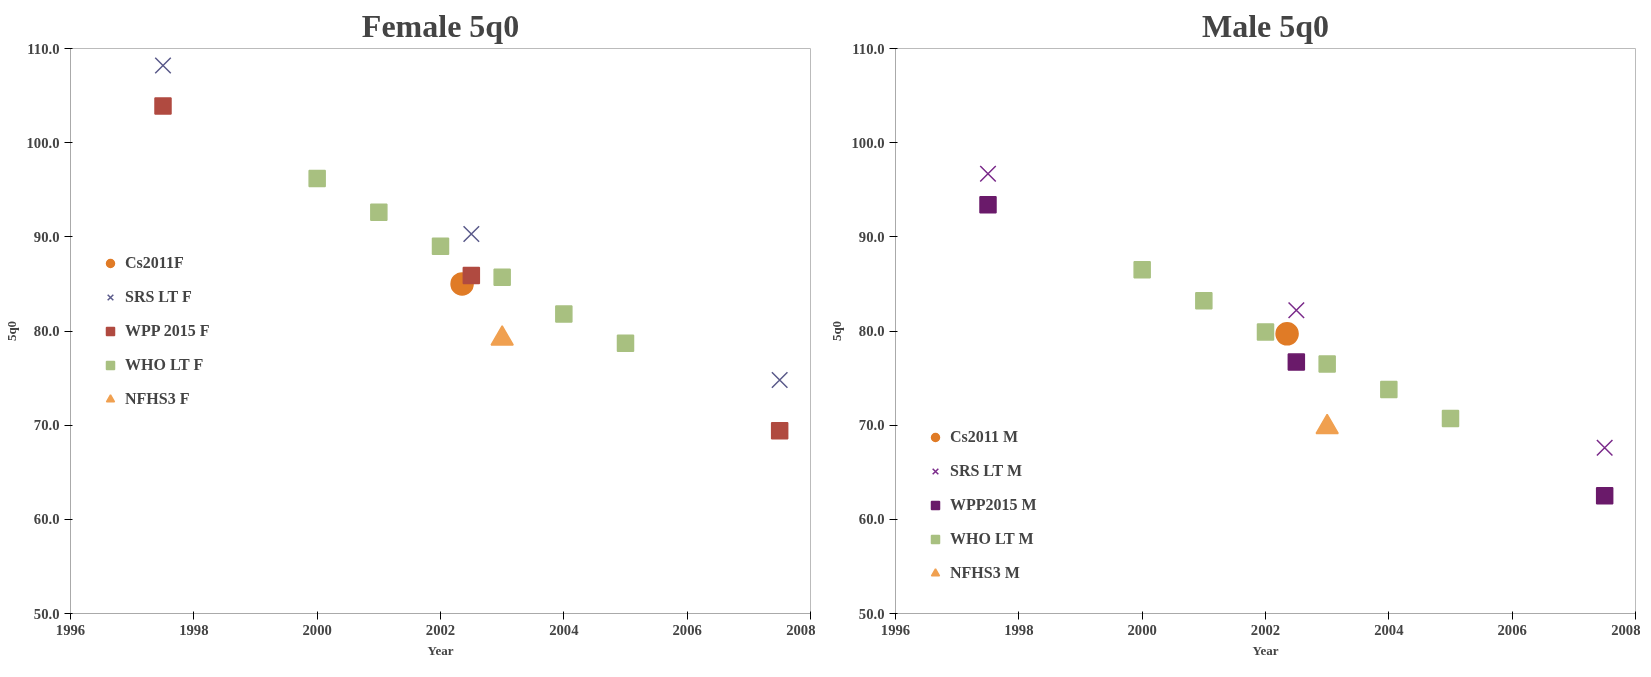  Describe the element at coordinates (154, 262) in the screenshot. I see `legend-label: Cs2011F` at that location.